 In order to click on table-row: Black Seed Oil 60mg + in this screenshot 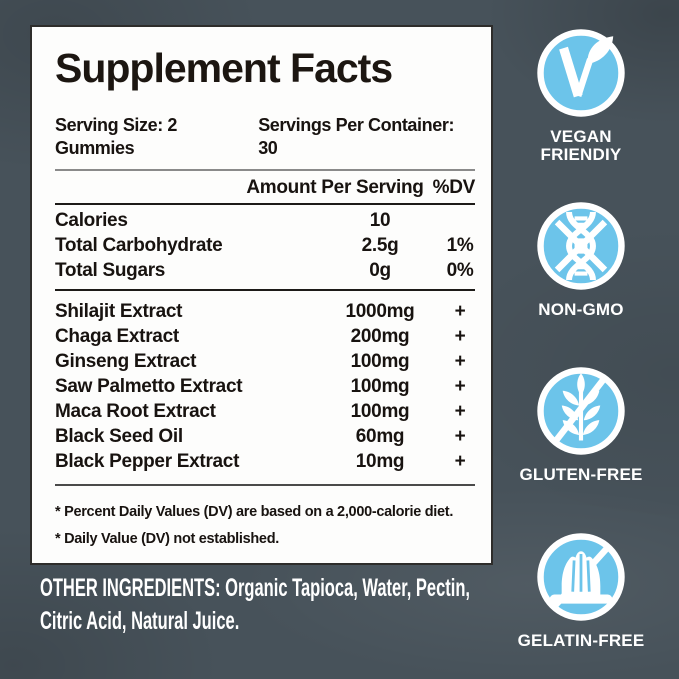, I will do `click(265, 436)`.